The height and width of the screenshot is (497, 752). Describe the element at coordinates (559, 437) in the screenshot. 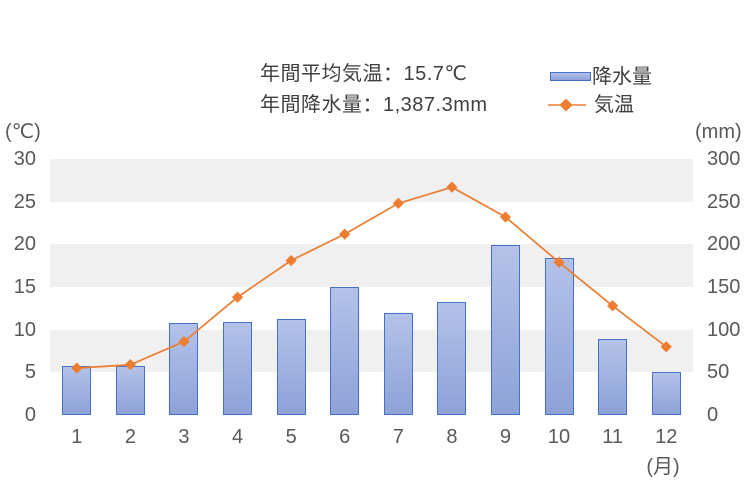

I see `month-tick: 10` at that location.